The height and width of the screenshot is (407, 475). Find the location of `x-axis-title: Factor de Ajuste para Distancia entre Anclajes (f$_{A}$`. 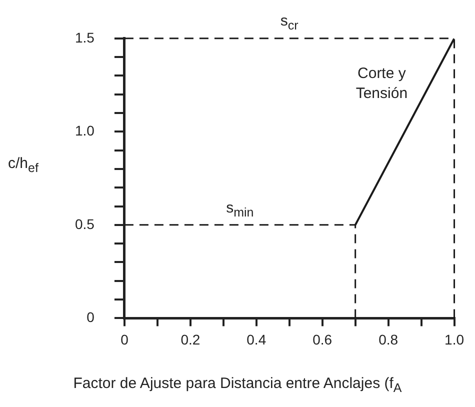

x-axis-title: Factor de Ajuste para Distancia entre Anclajes (f$_{A}$ is located at coordinates (237, 385).